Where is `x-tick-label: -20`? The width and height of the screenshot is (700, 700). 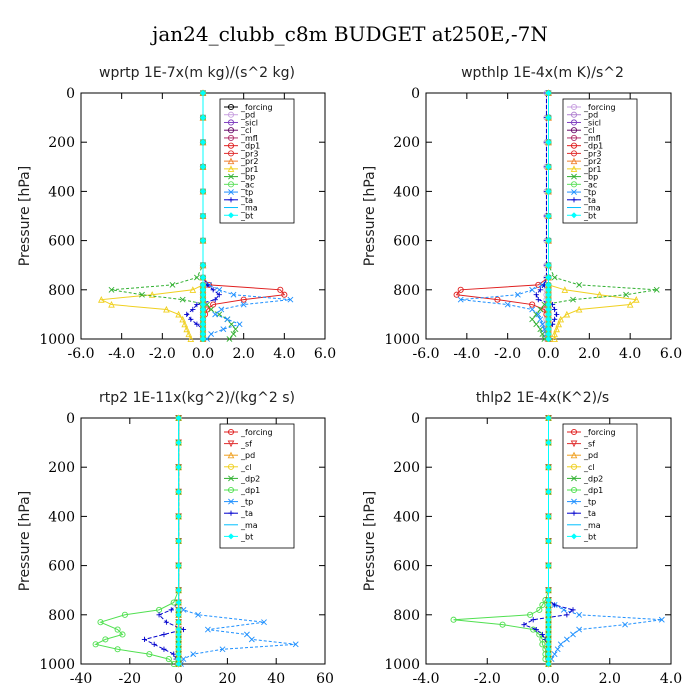
x-tick-label: -20 is located at coordinates (130, 679).